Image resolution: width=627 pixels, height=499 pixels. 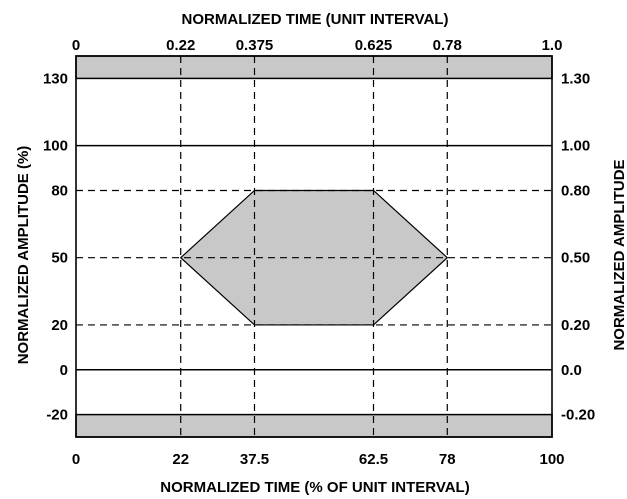 I want to click on left-tick-label: 0, so click(x=64, y=370).